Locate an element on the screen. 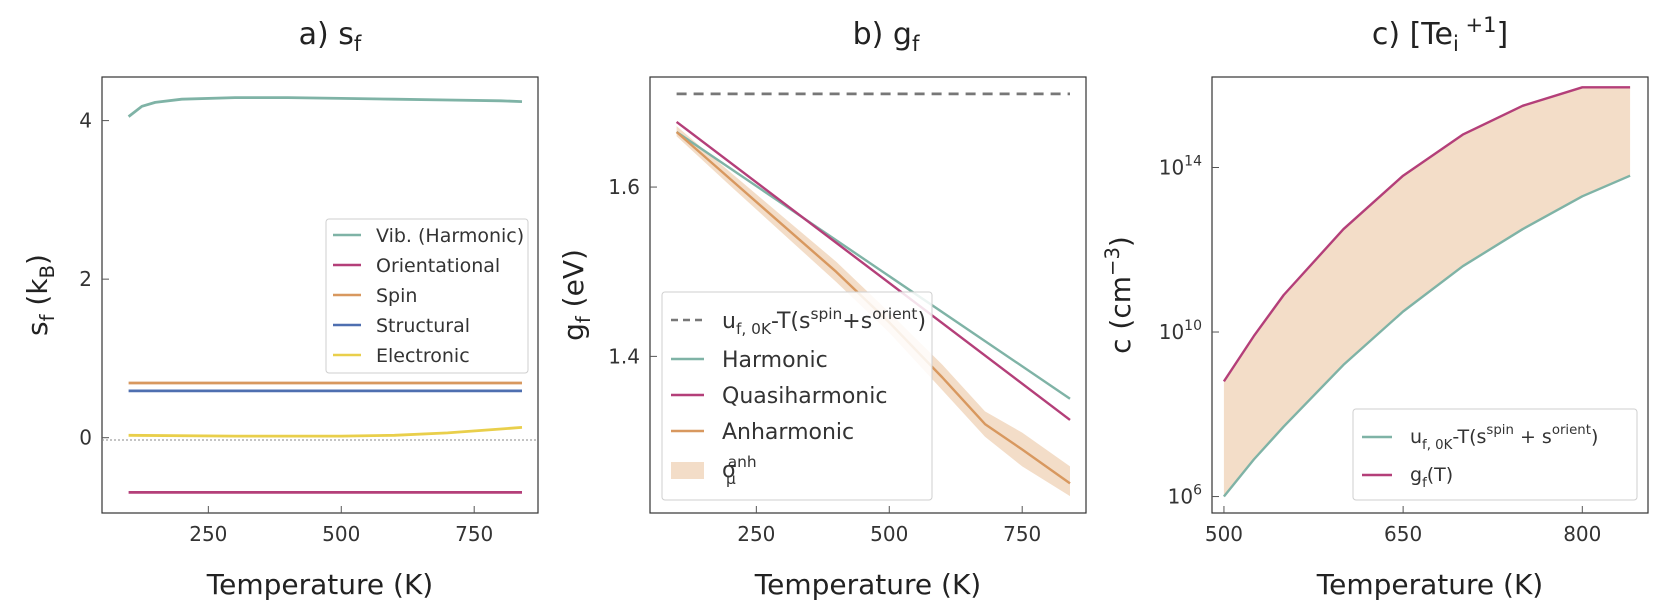  legend-a-label-4: Electronic is located at coordinates (423, 356).